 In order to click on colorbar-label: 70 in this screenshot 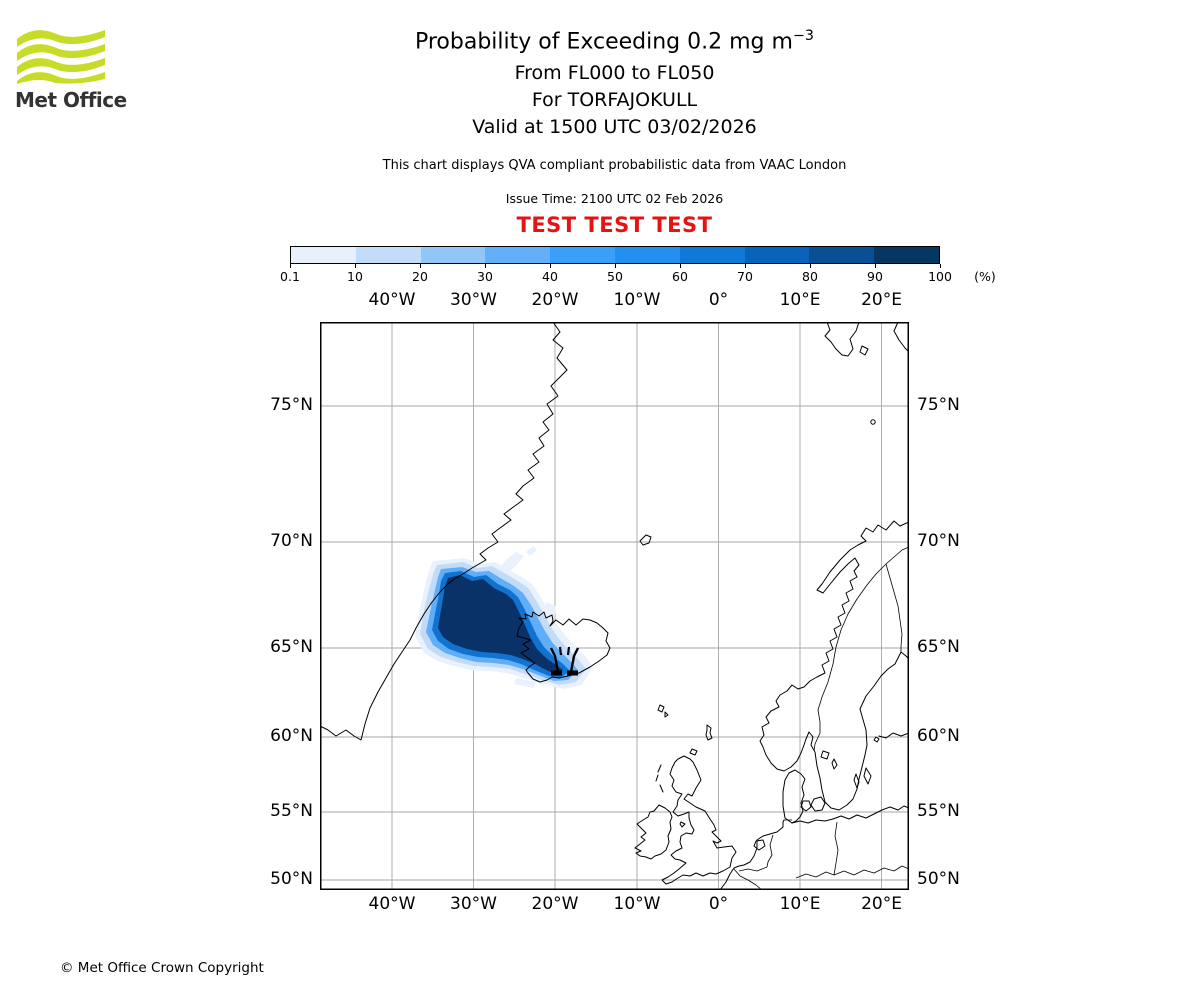, I will do `click(745, 276)`.